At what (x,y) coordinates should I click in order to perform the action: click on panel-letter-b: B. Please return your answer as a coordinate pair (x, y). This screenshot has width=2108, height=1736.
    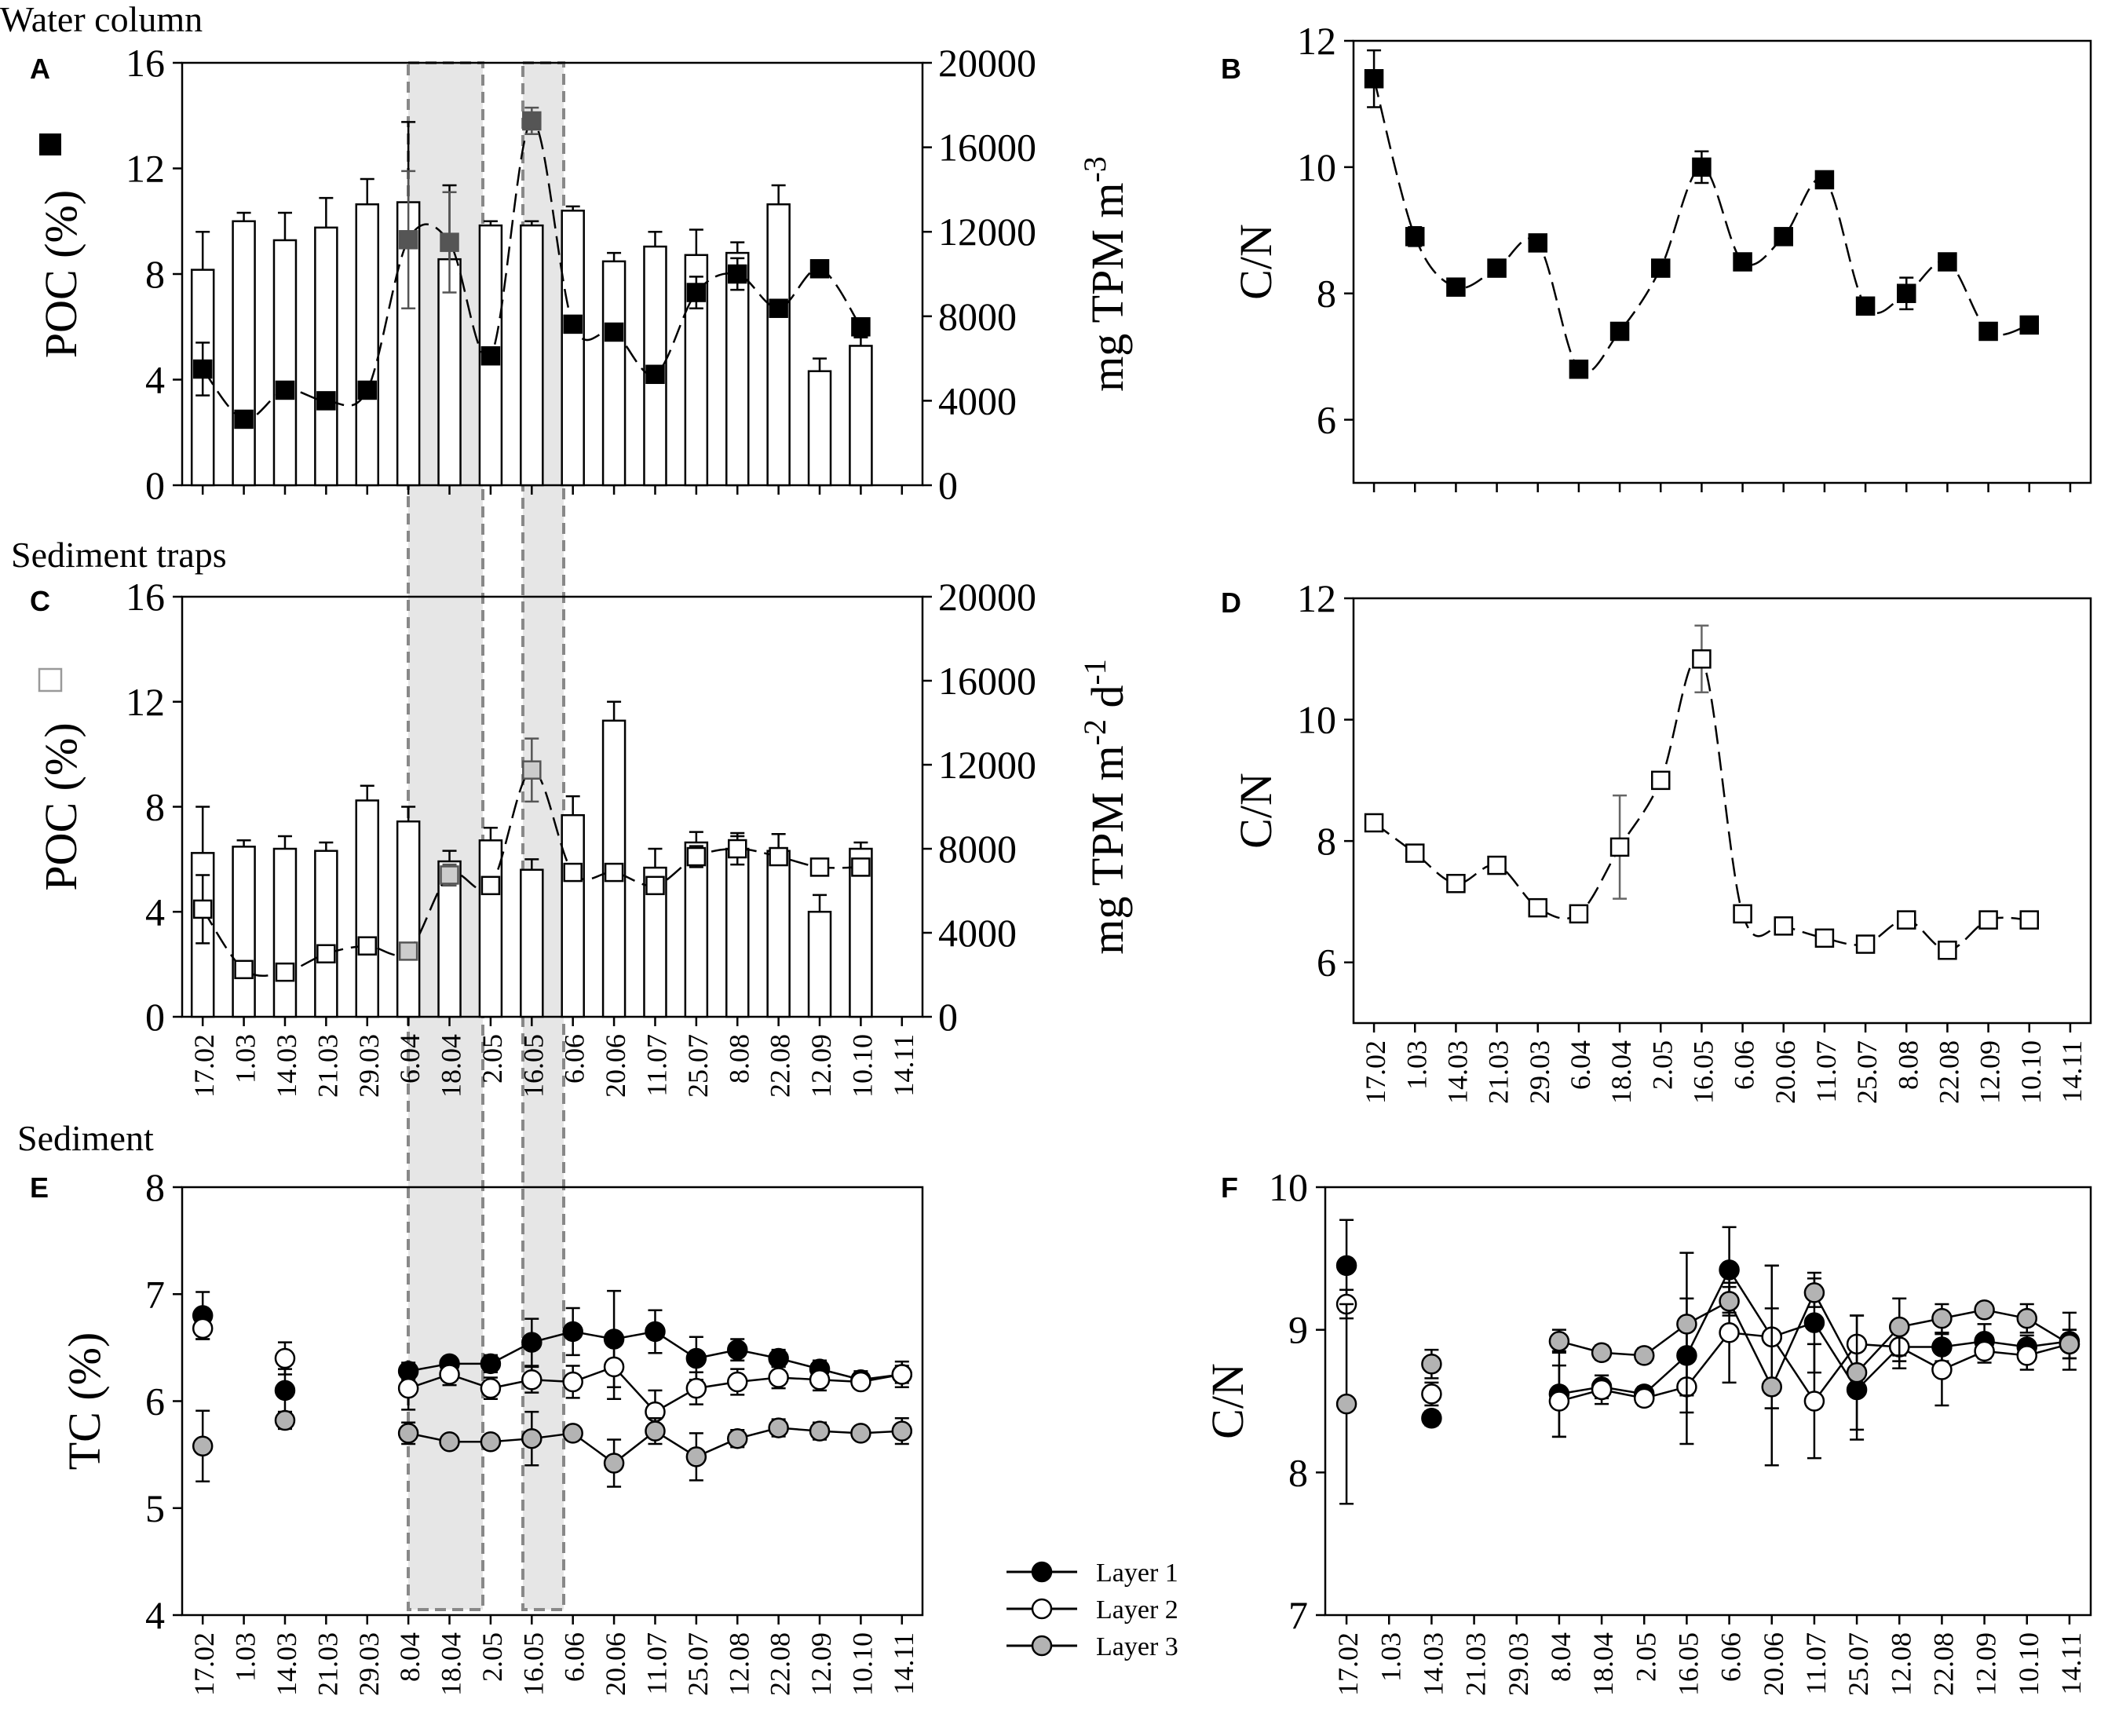
    Looking at the image, I should click on (1231, 69).